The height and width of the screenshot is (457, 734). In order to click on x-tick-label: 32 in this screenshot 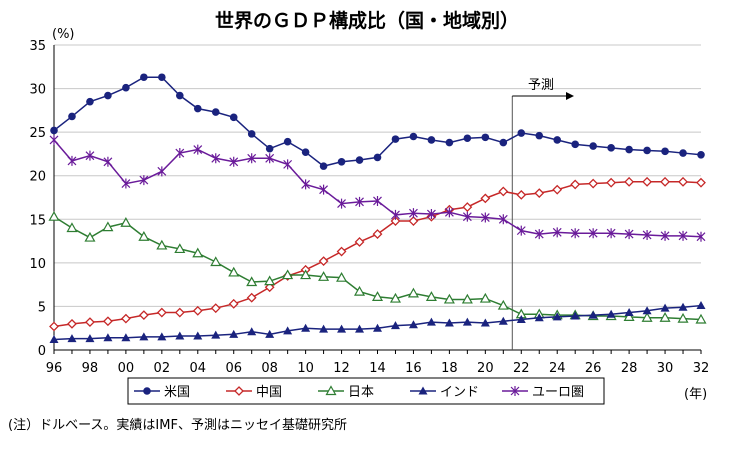, I will do `click(701, 368)`.